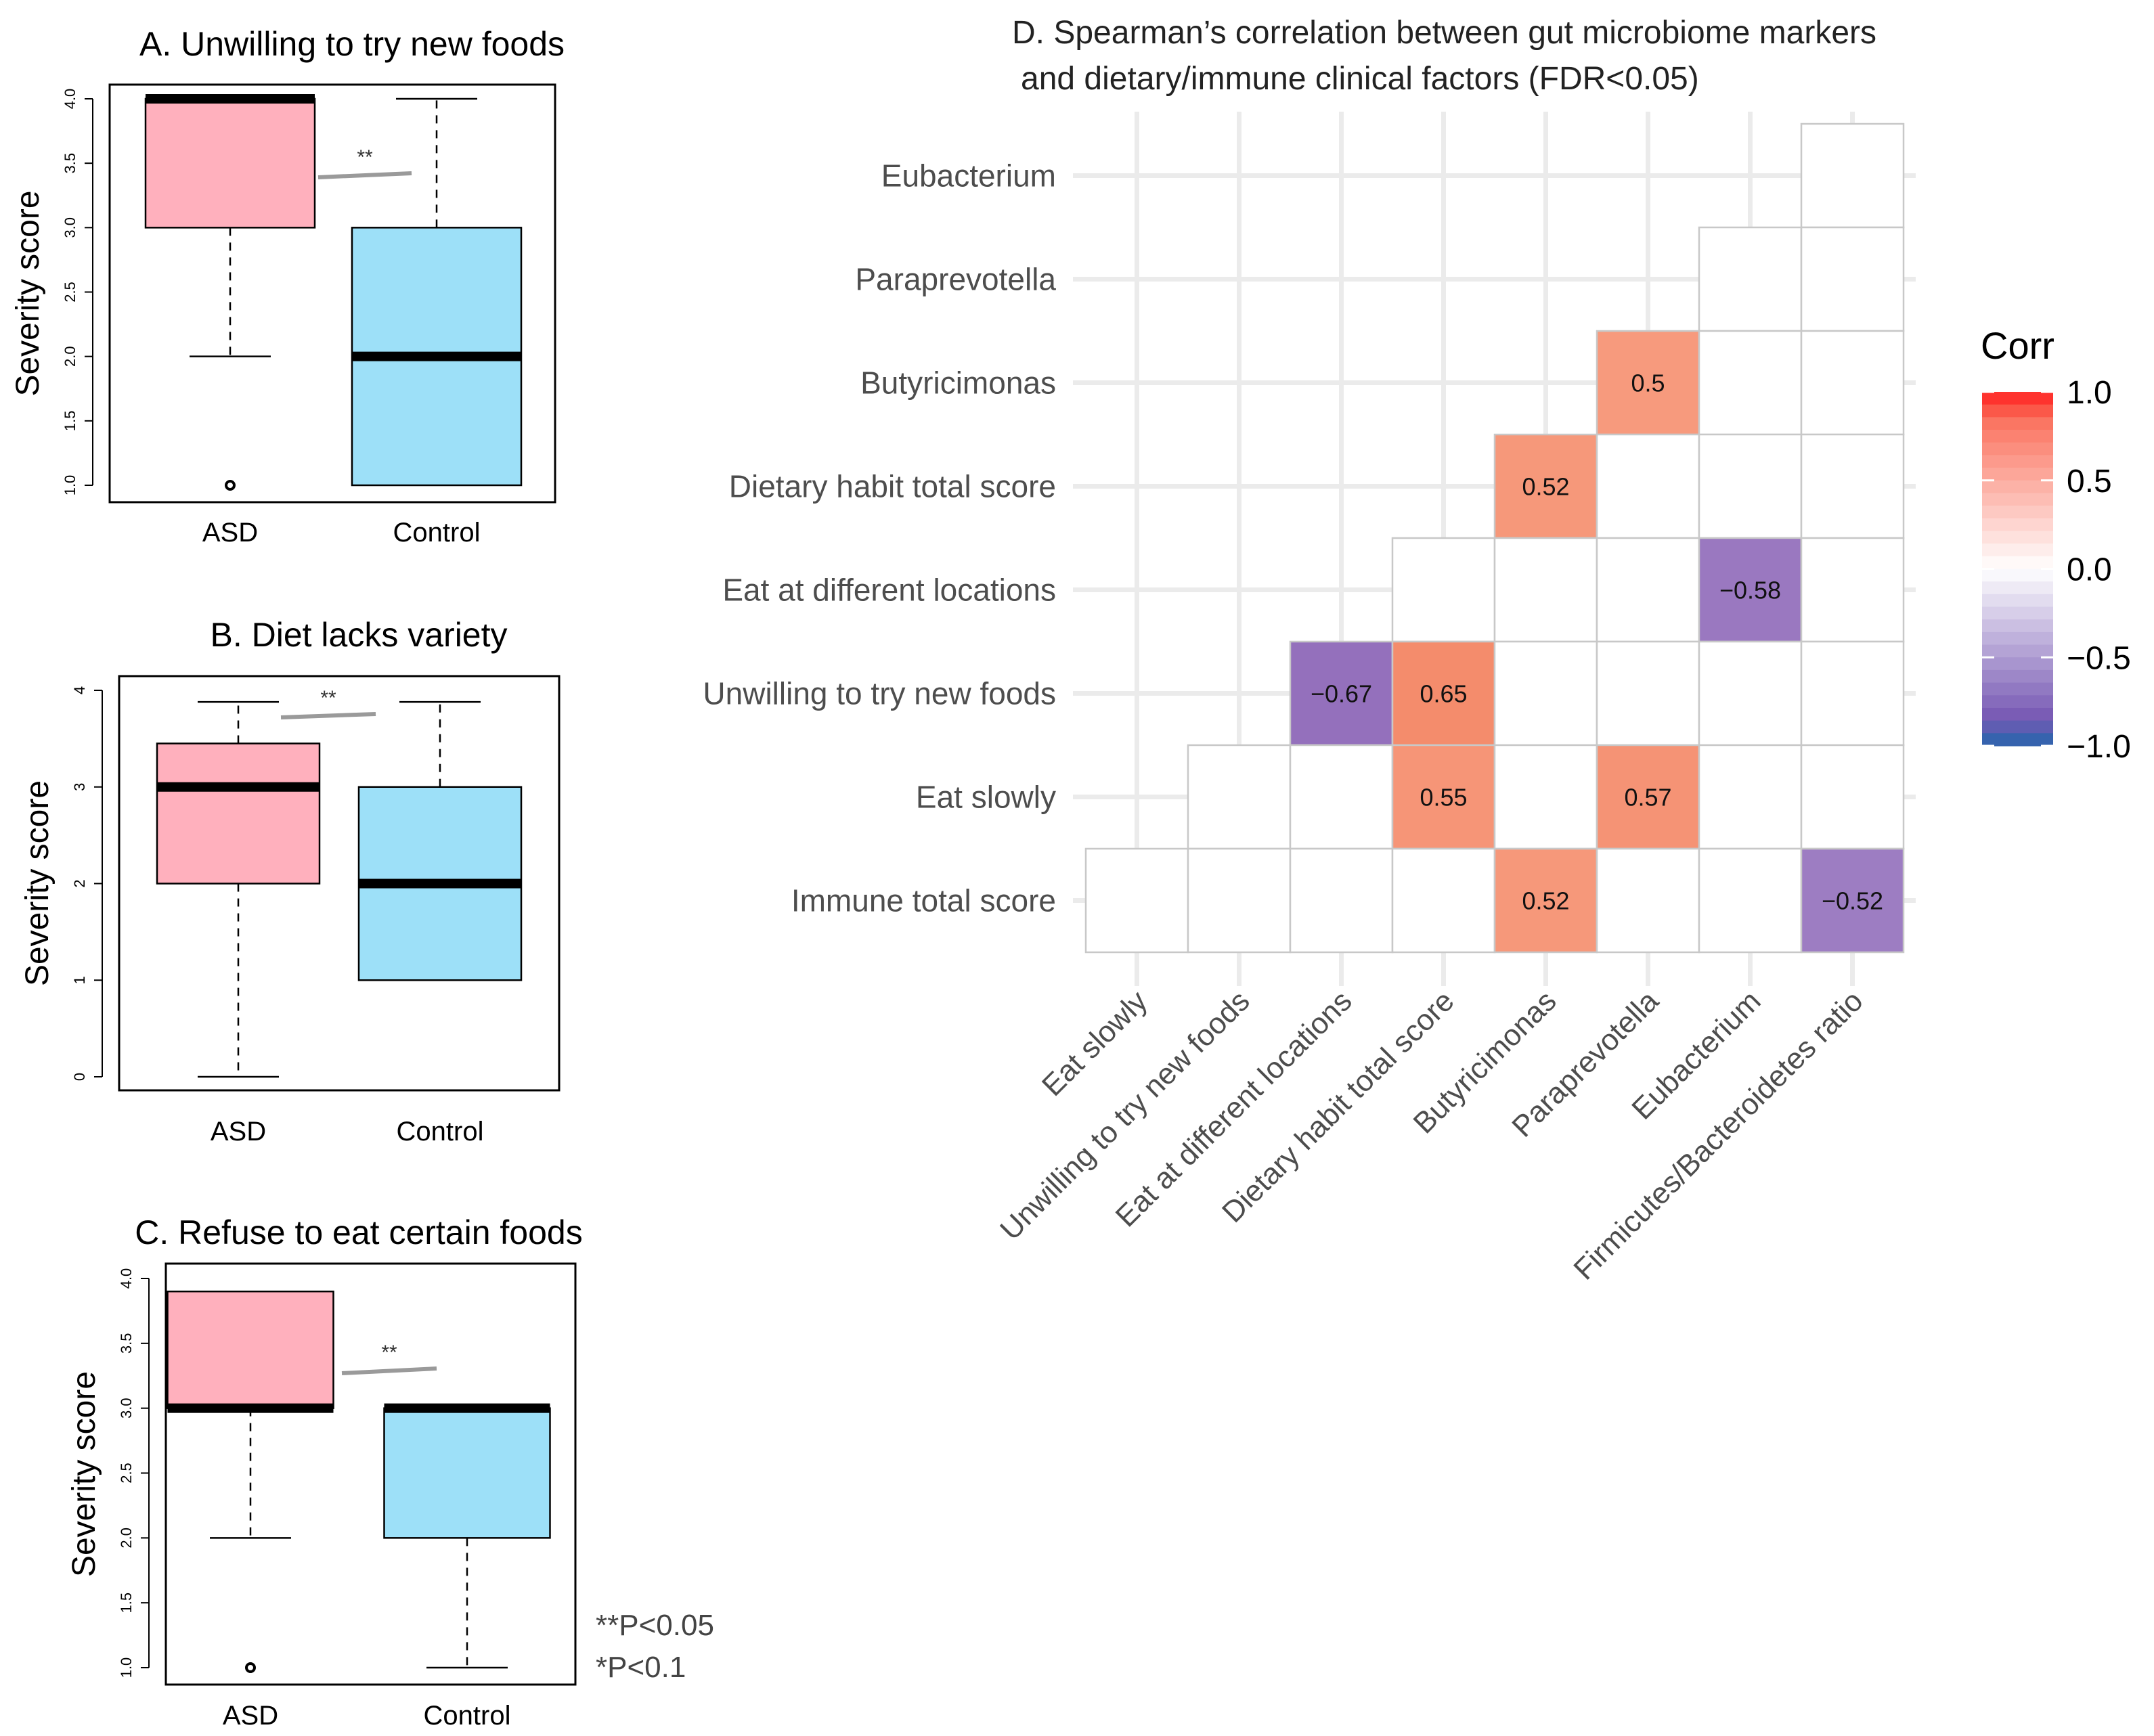 This screenshot has height=1736, width=2154. I want to click on legend-tick-label: −0.5, so click(2099, 658).